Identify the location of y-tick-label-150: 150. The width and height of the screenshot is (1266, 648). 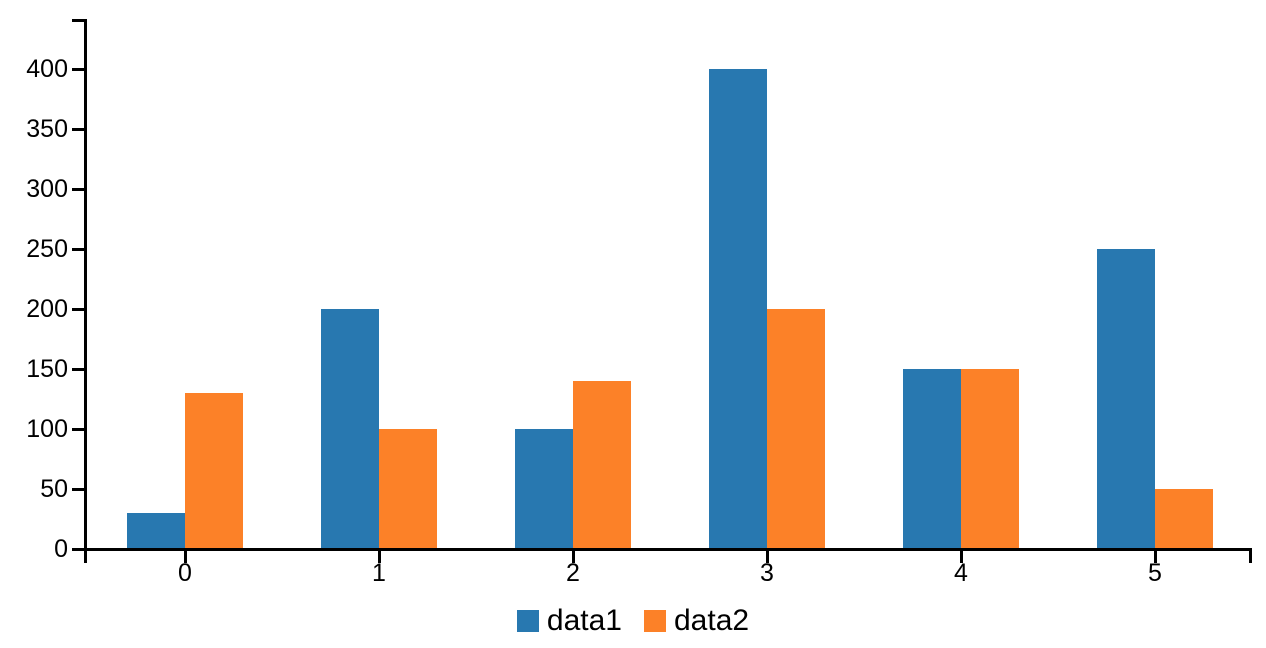
(47, 369).